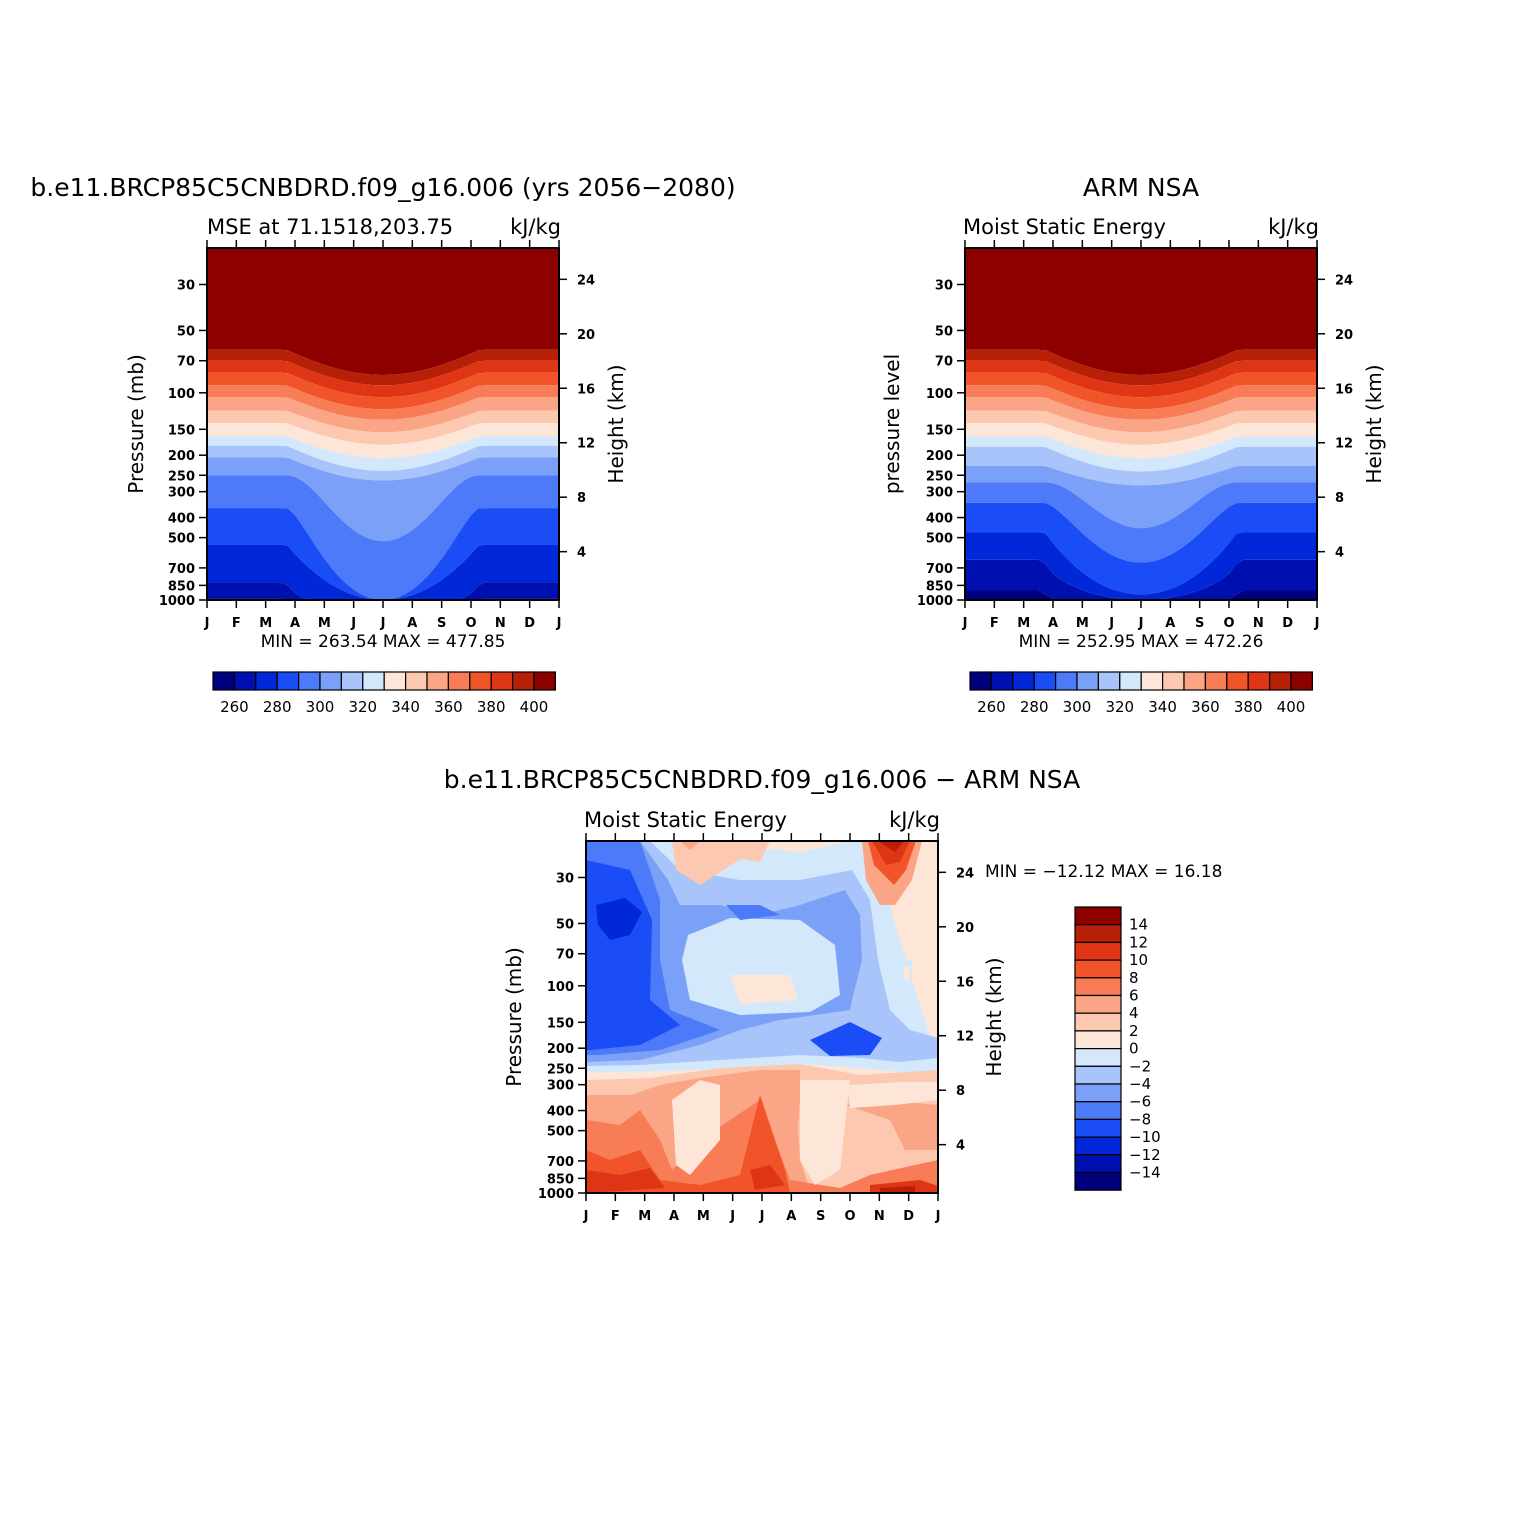  What do you see at coordinates (330, 227) in the screenshot?
I see `panel-model-subtitle-left: MSE at 71.1518,203.75` at bounding box center [330, 227].